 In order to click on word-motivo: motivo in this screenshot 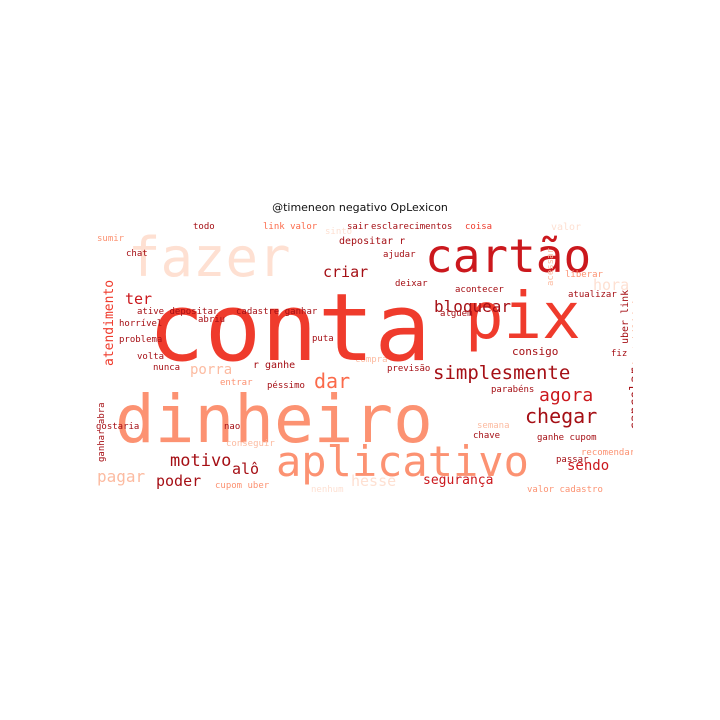, I will do `click(200, 461)`.